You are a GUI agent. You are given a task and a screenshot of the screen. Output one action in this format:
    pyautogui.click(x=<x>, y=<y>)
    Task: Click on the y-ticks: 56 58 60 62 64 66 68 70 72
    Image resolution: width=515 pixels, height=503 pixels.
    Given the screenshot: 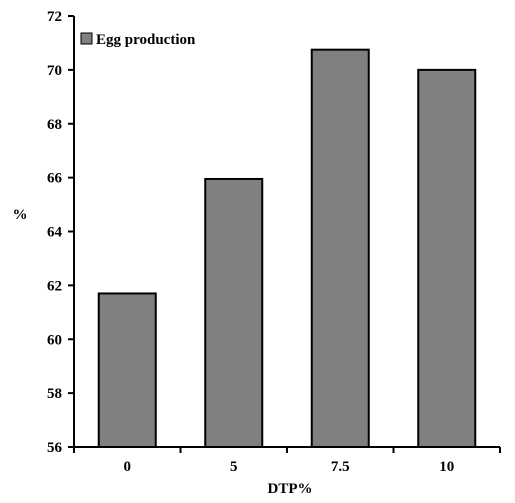 What is the action you would take?
    pyautogui.click(x=60, y=232)
    